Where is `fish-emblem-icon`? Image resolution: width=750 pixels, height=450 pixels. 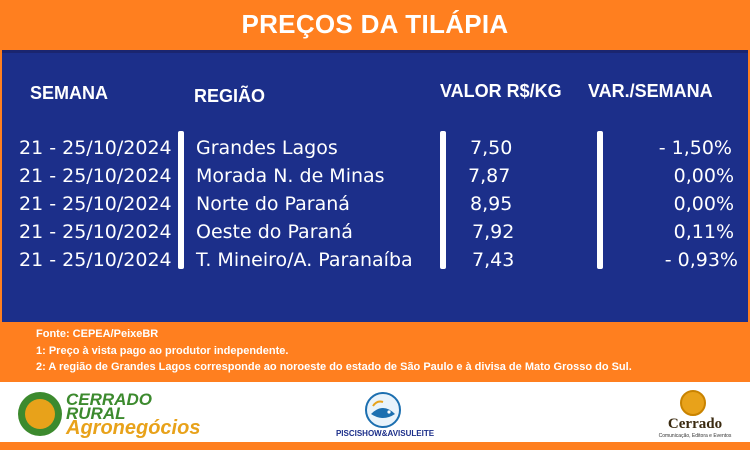 fish-emblem-icon is located at coordinates (383, 410).